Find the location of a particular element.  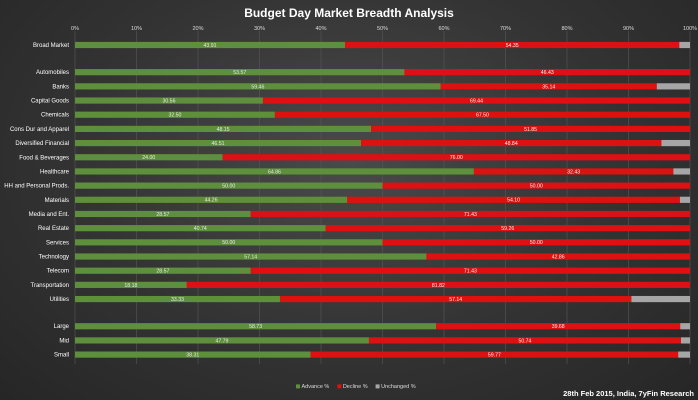

advance-data-label: 46.51 is located at coordinates (218, 144).